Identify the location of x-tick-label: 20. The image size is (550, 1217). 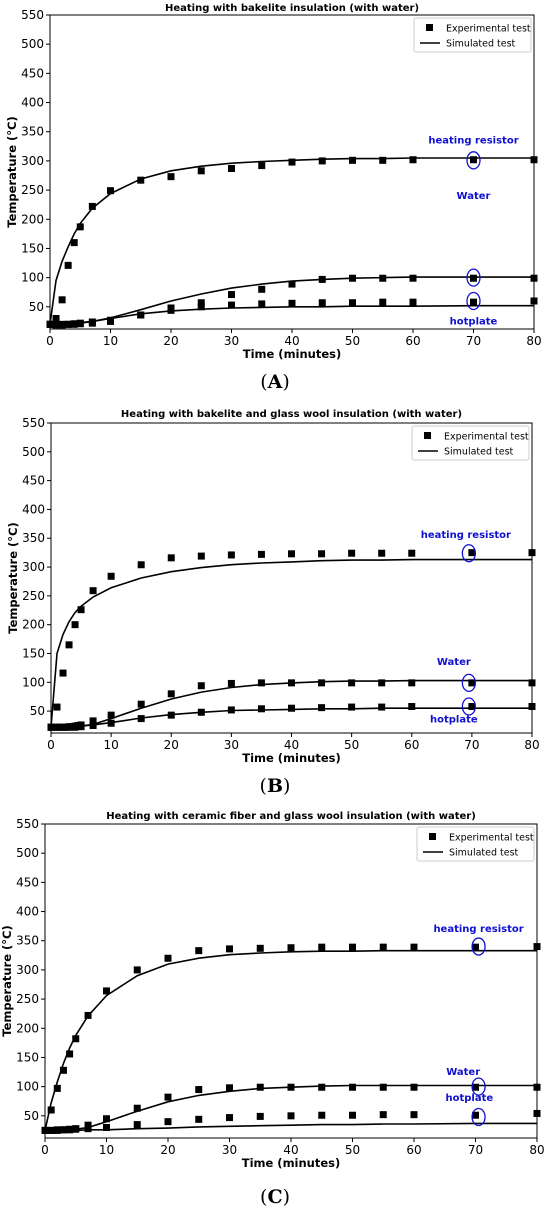
(171, 745).